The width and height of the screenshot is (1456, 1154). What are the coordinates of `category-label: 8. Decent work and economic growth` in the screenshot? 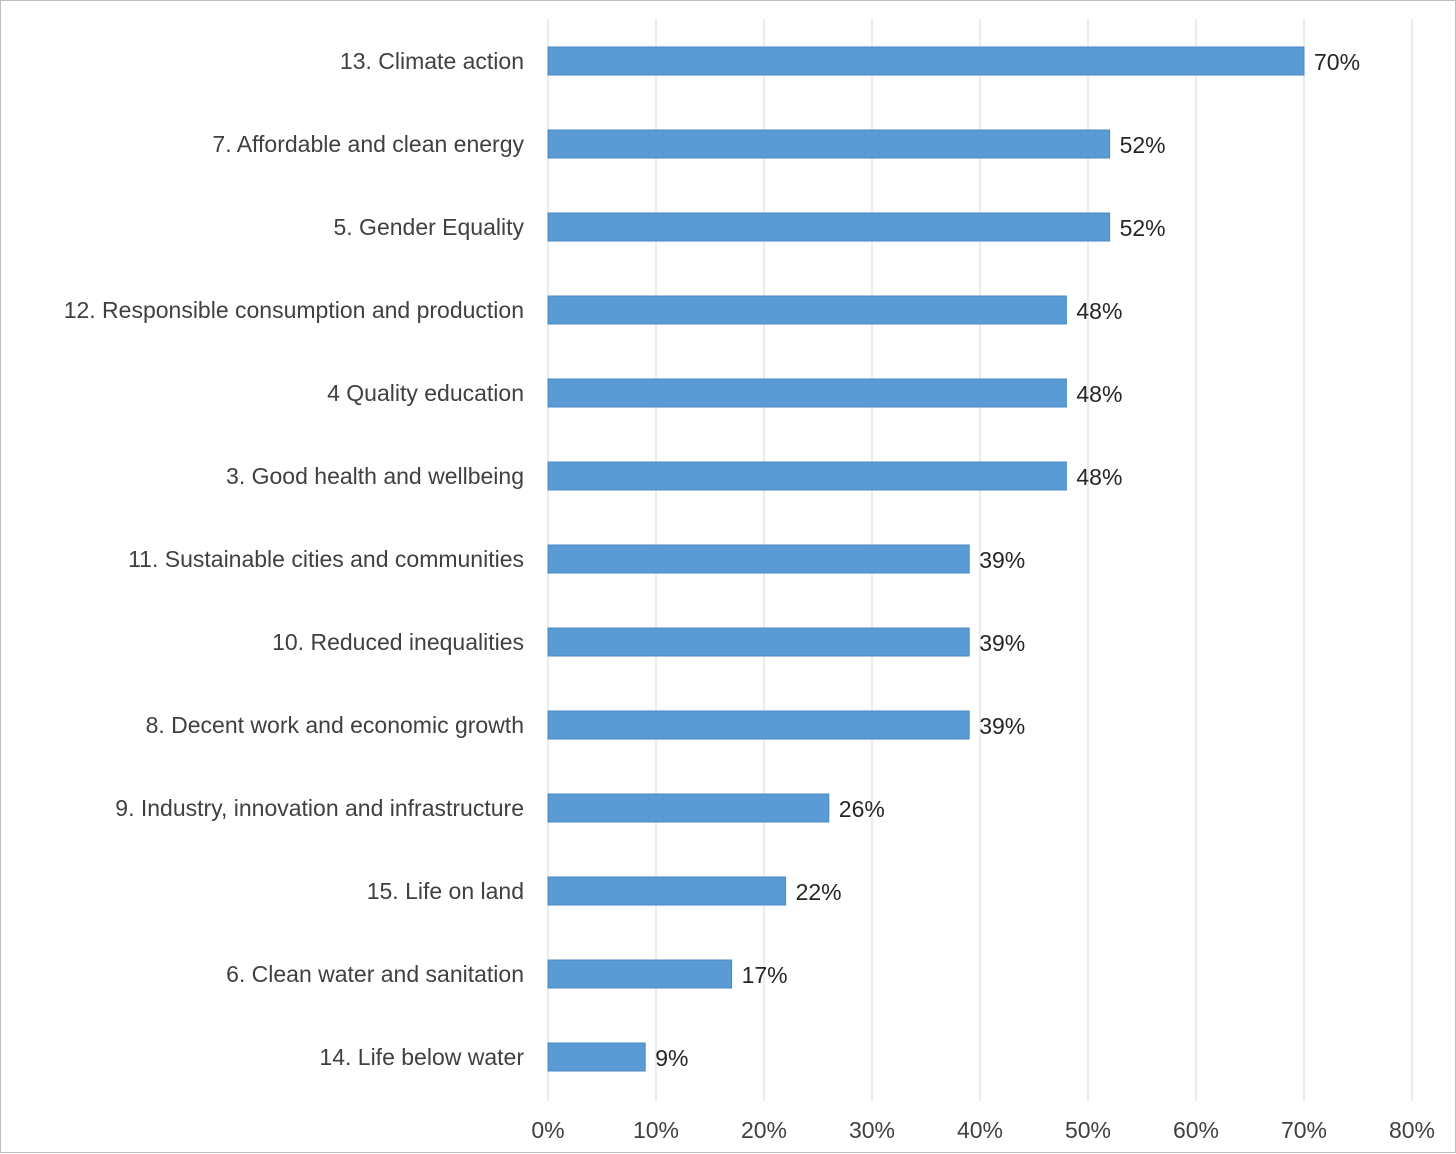 It's located at (335, 725).